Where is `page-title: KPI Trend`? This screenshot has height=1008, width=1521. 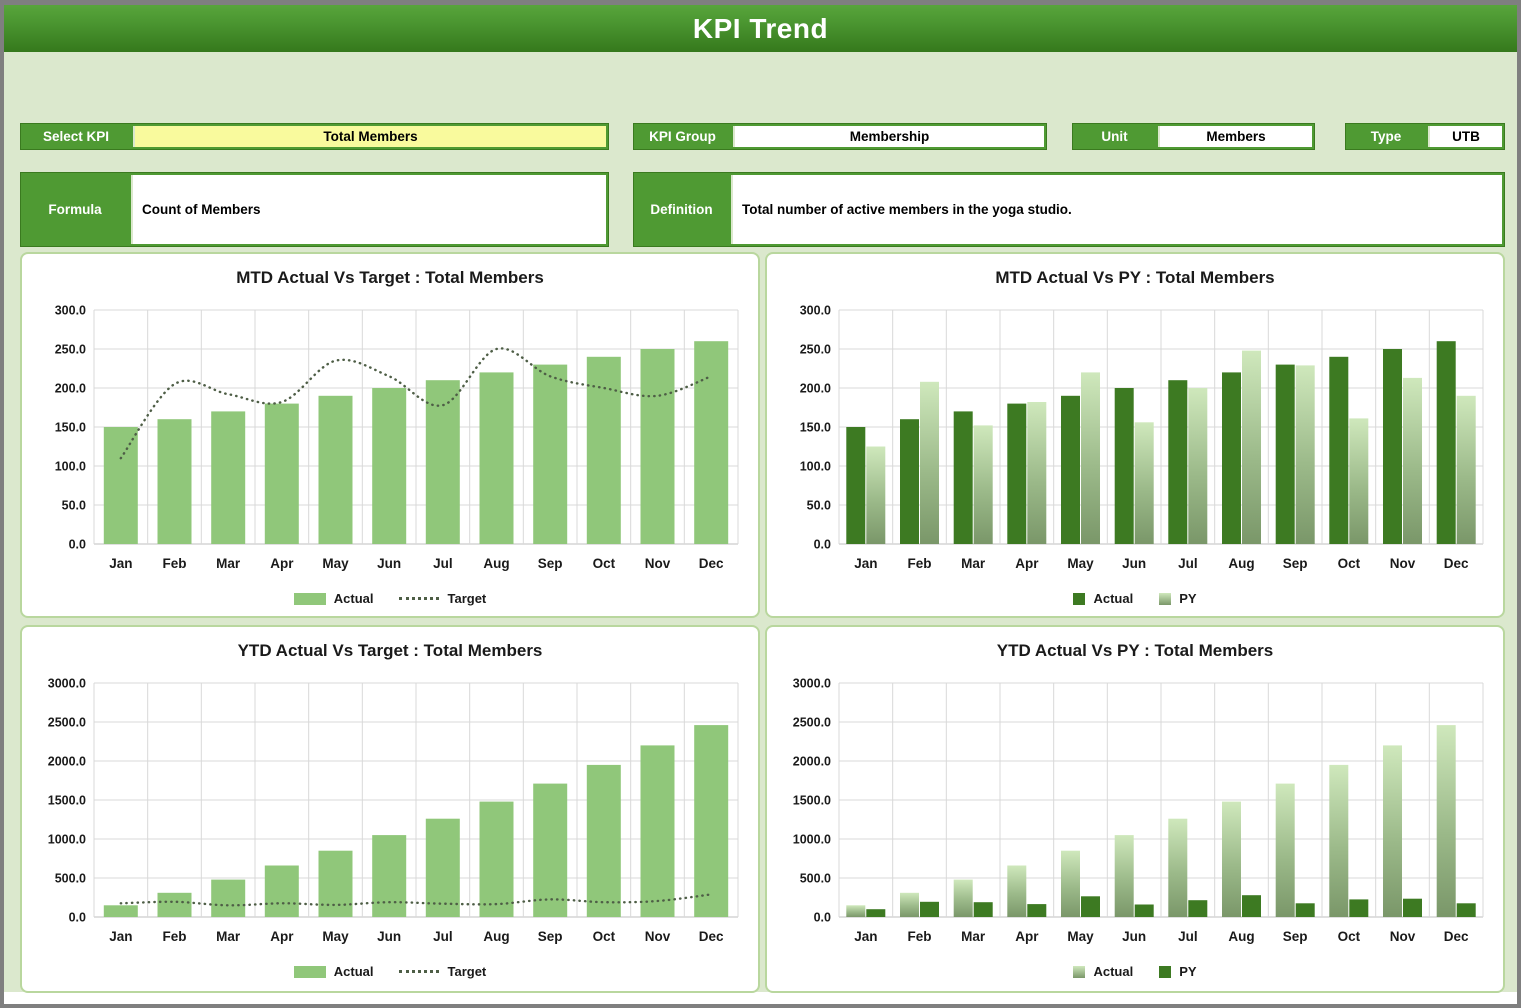 page-title: KPI Trend is located at coordinates (760, 28).